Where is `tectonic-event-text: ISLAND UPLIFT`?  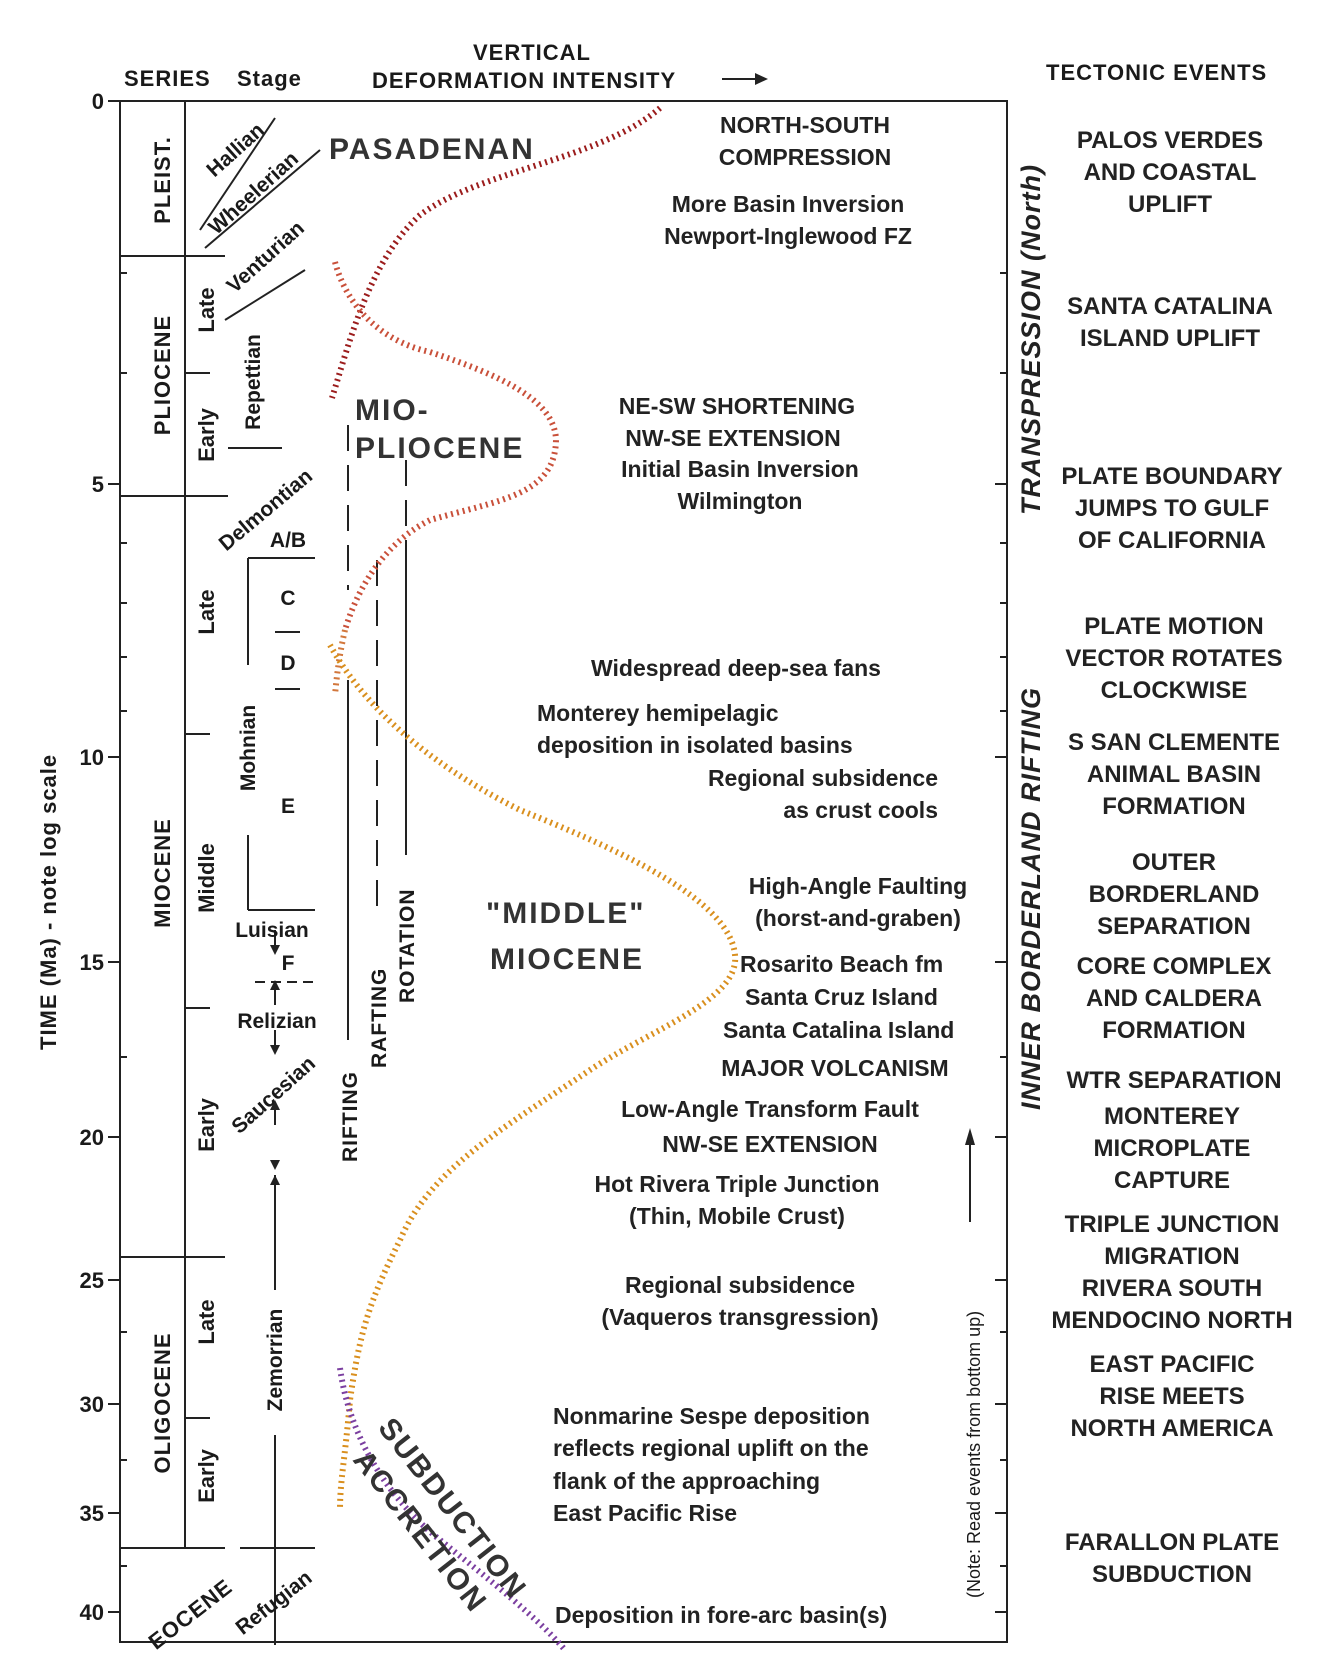
tectonic-event-text: ISLAND UPLIFT is located at coordinates (1170, 338).